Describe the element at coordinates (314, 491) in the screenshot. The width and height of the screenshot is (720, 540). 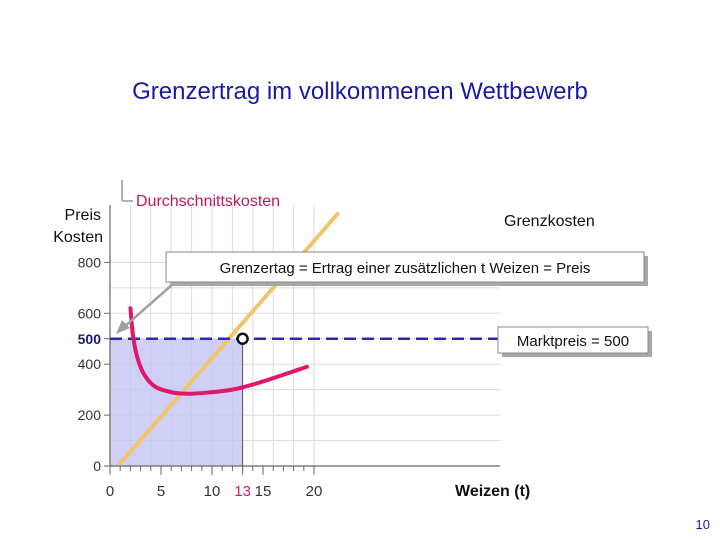
I see `x-tick-label: 20` at that location.